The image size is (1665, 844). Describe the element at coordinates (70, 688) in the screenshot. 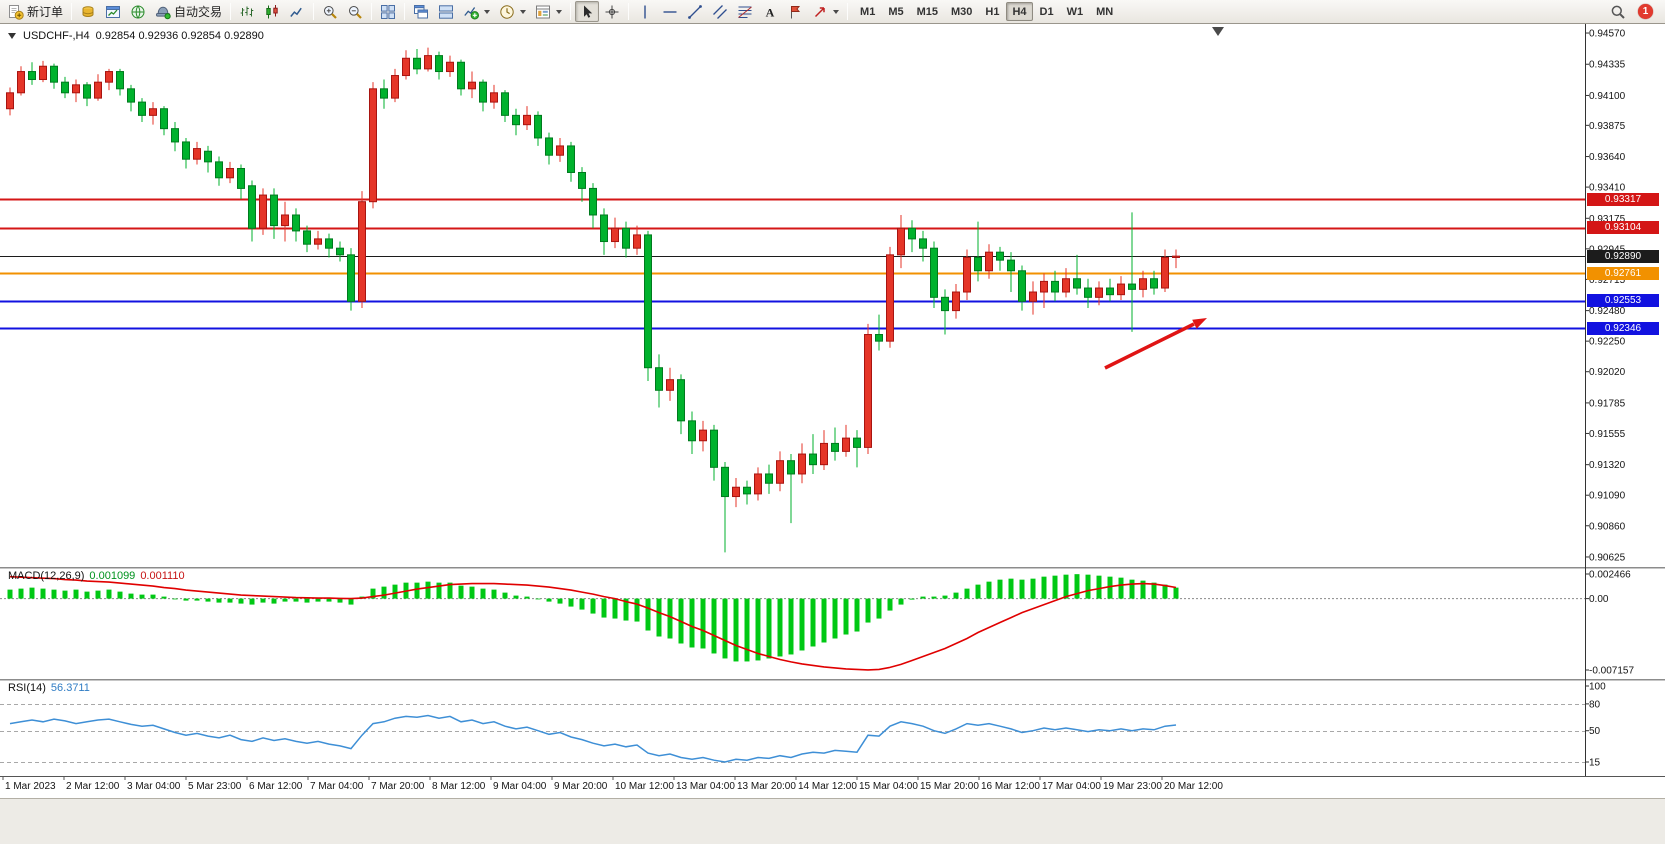

I see `rsi-value: 56.3711` at that location.